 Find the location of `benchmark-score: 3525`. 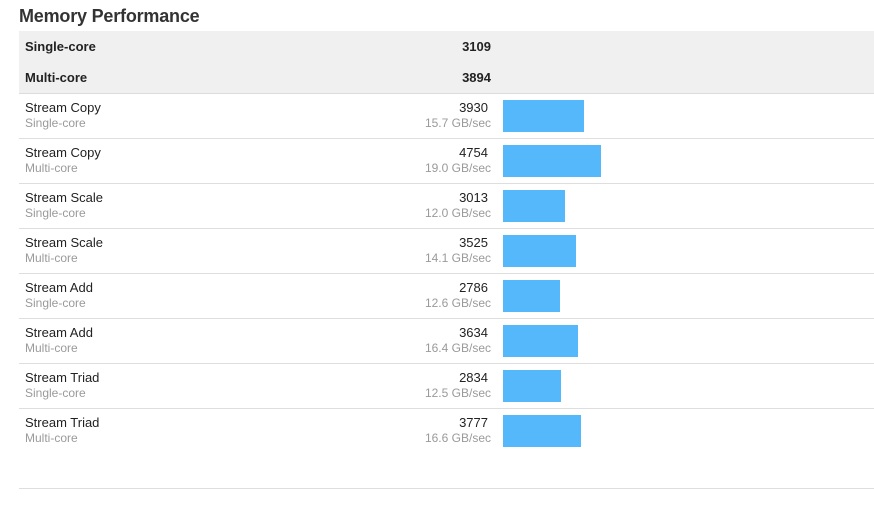

benchmark-score: 3525 is located at coordinates (473, 242).